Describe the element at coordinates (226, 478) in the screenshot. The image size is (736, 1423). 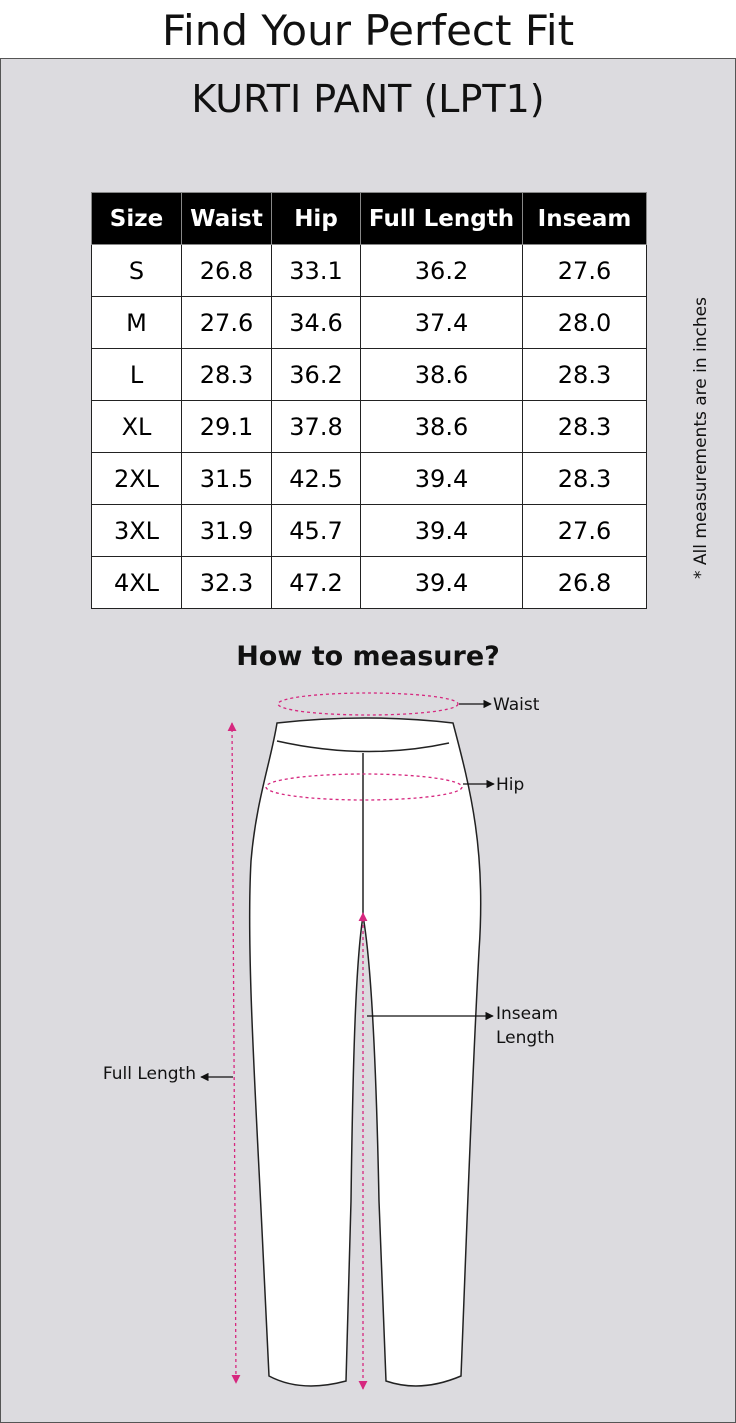
I see `cell: 31.5` at that location.